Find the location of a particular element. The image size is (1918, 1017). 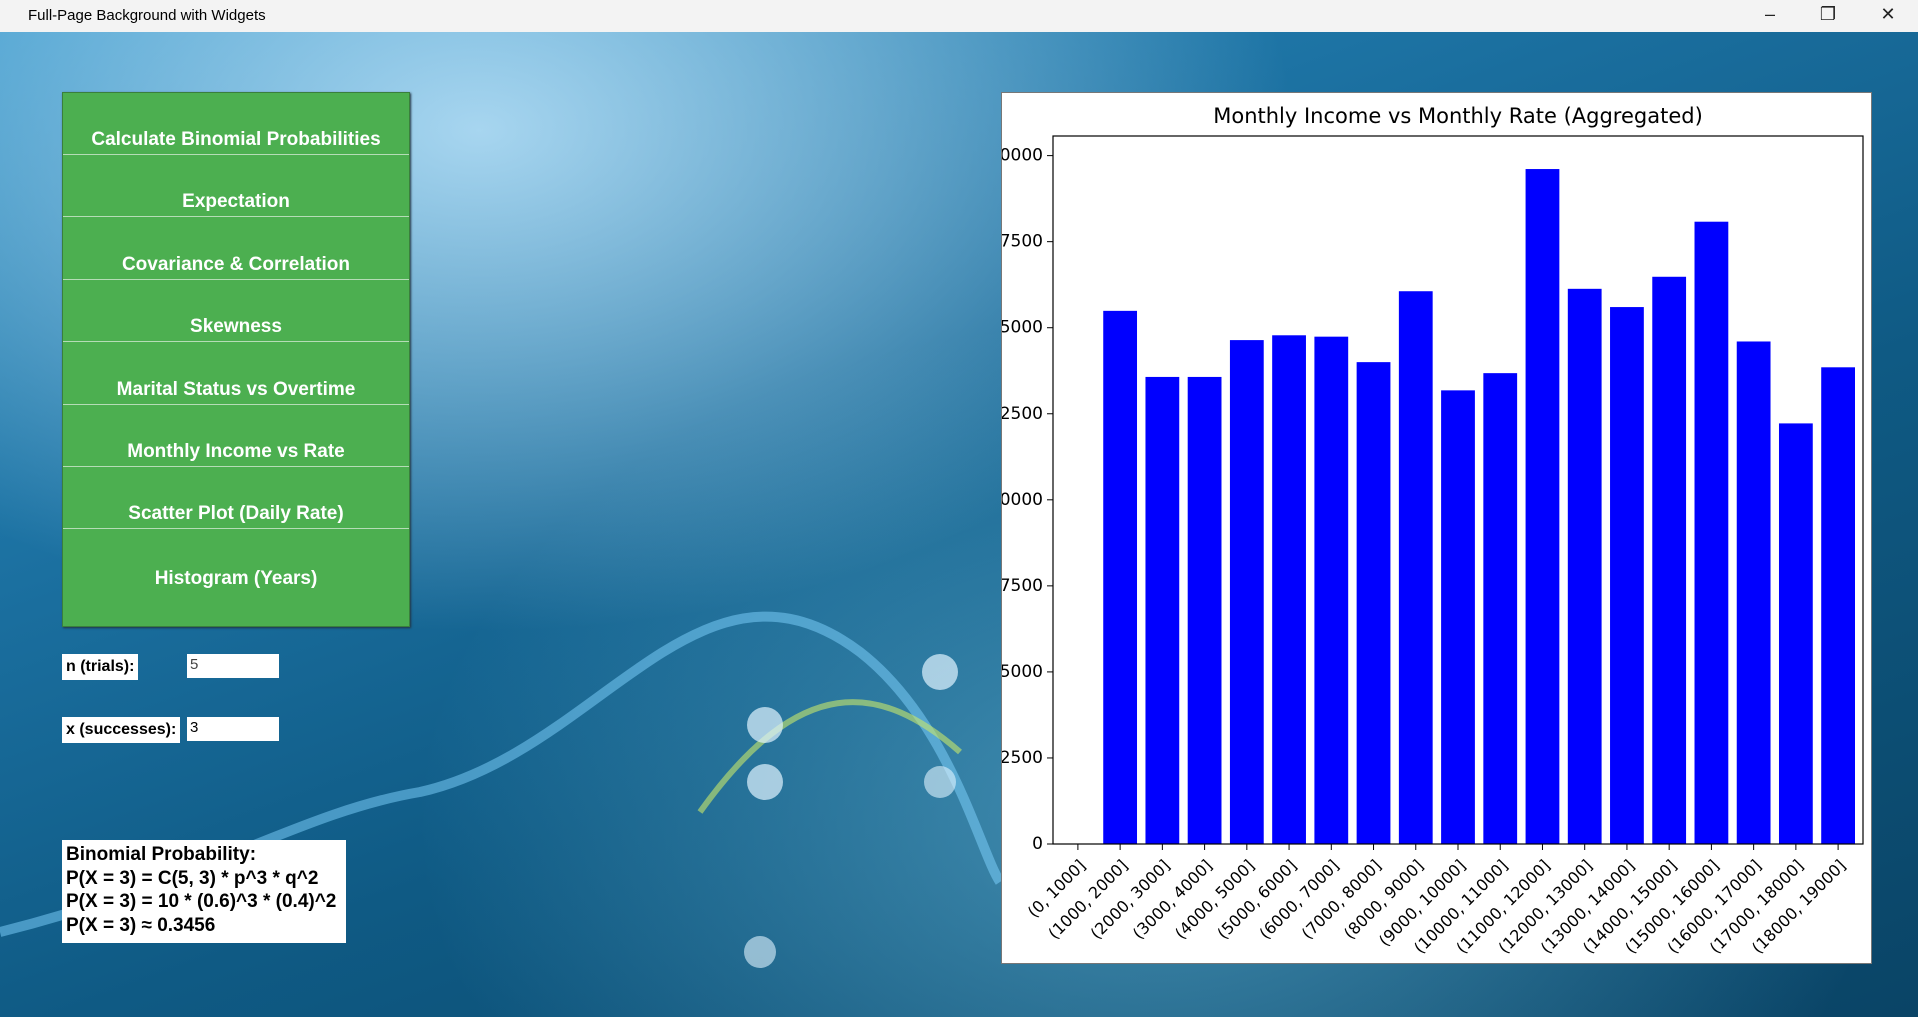

y-tick-label: 12500 is located at coordinates (1022, 414).